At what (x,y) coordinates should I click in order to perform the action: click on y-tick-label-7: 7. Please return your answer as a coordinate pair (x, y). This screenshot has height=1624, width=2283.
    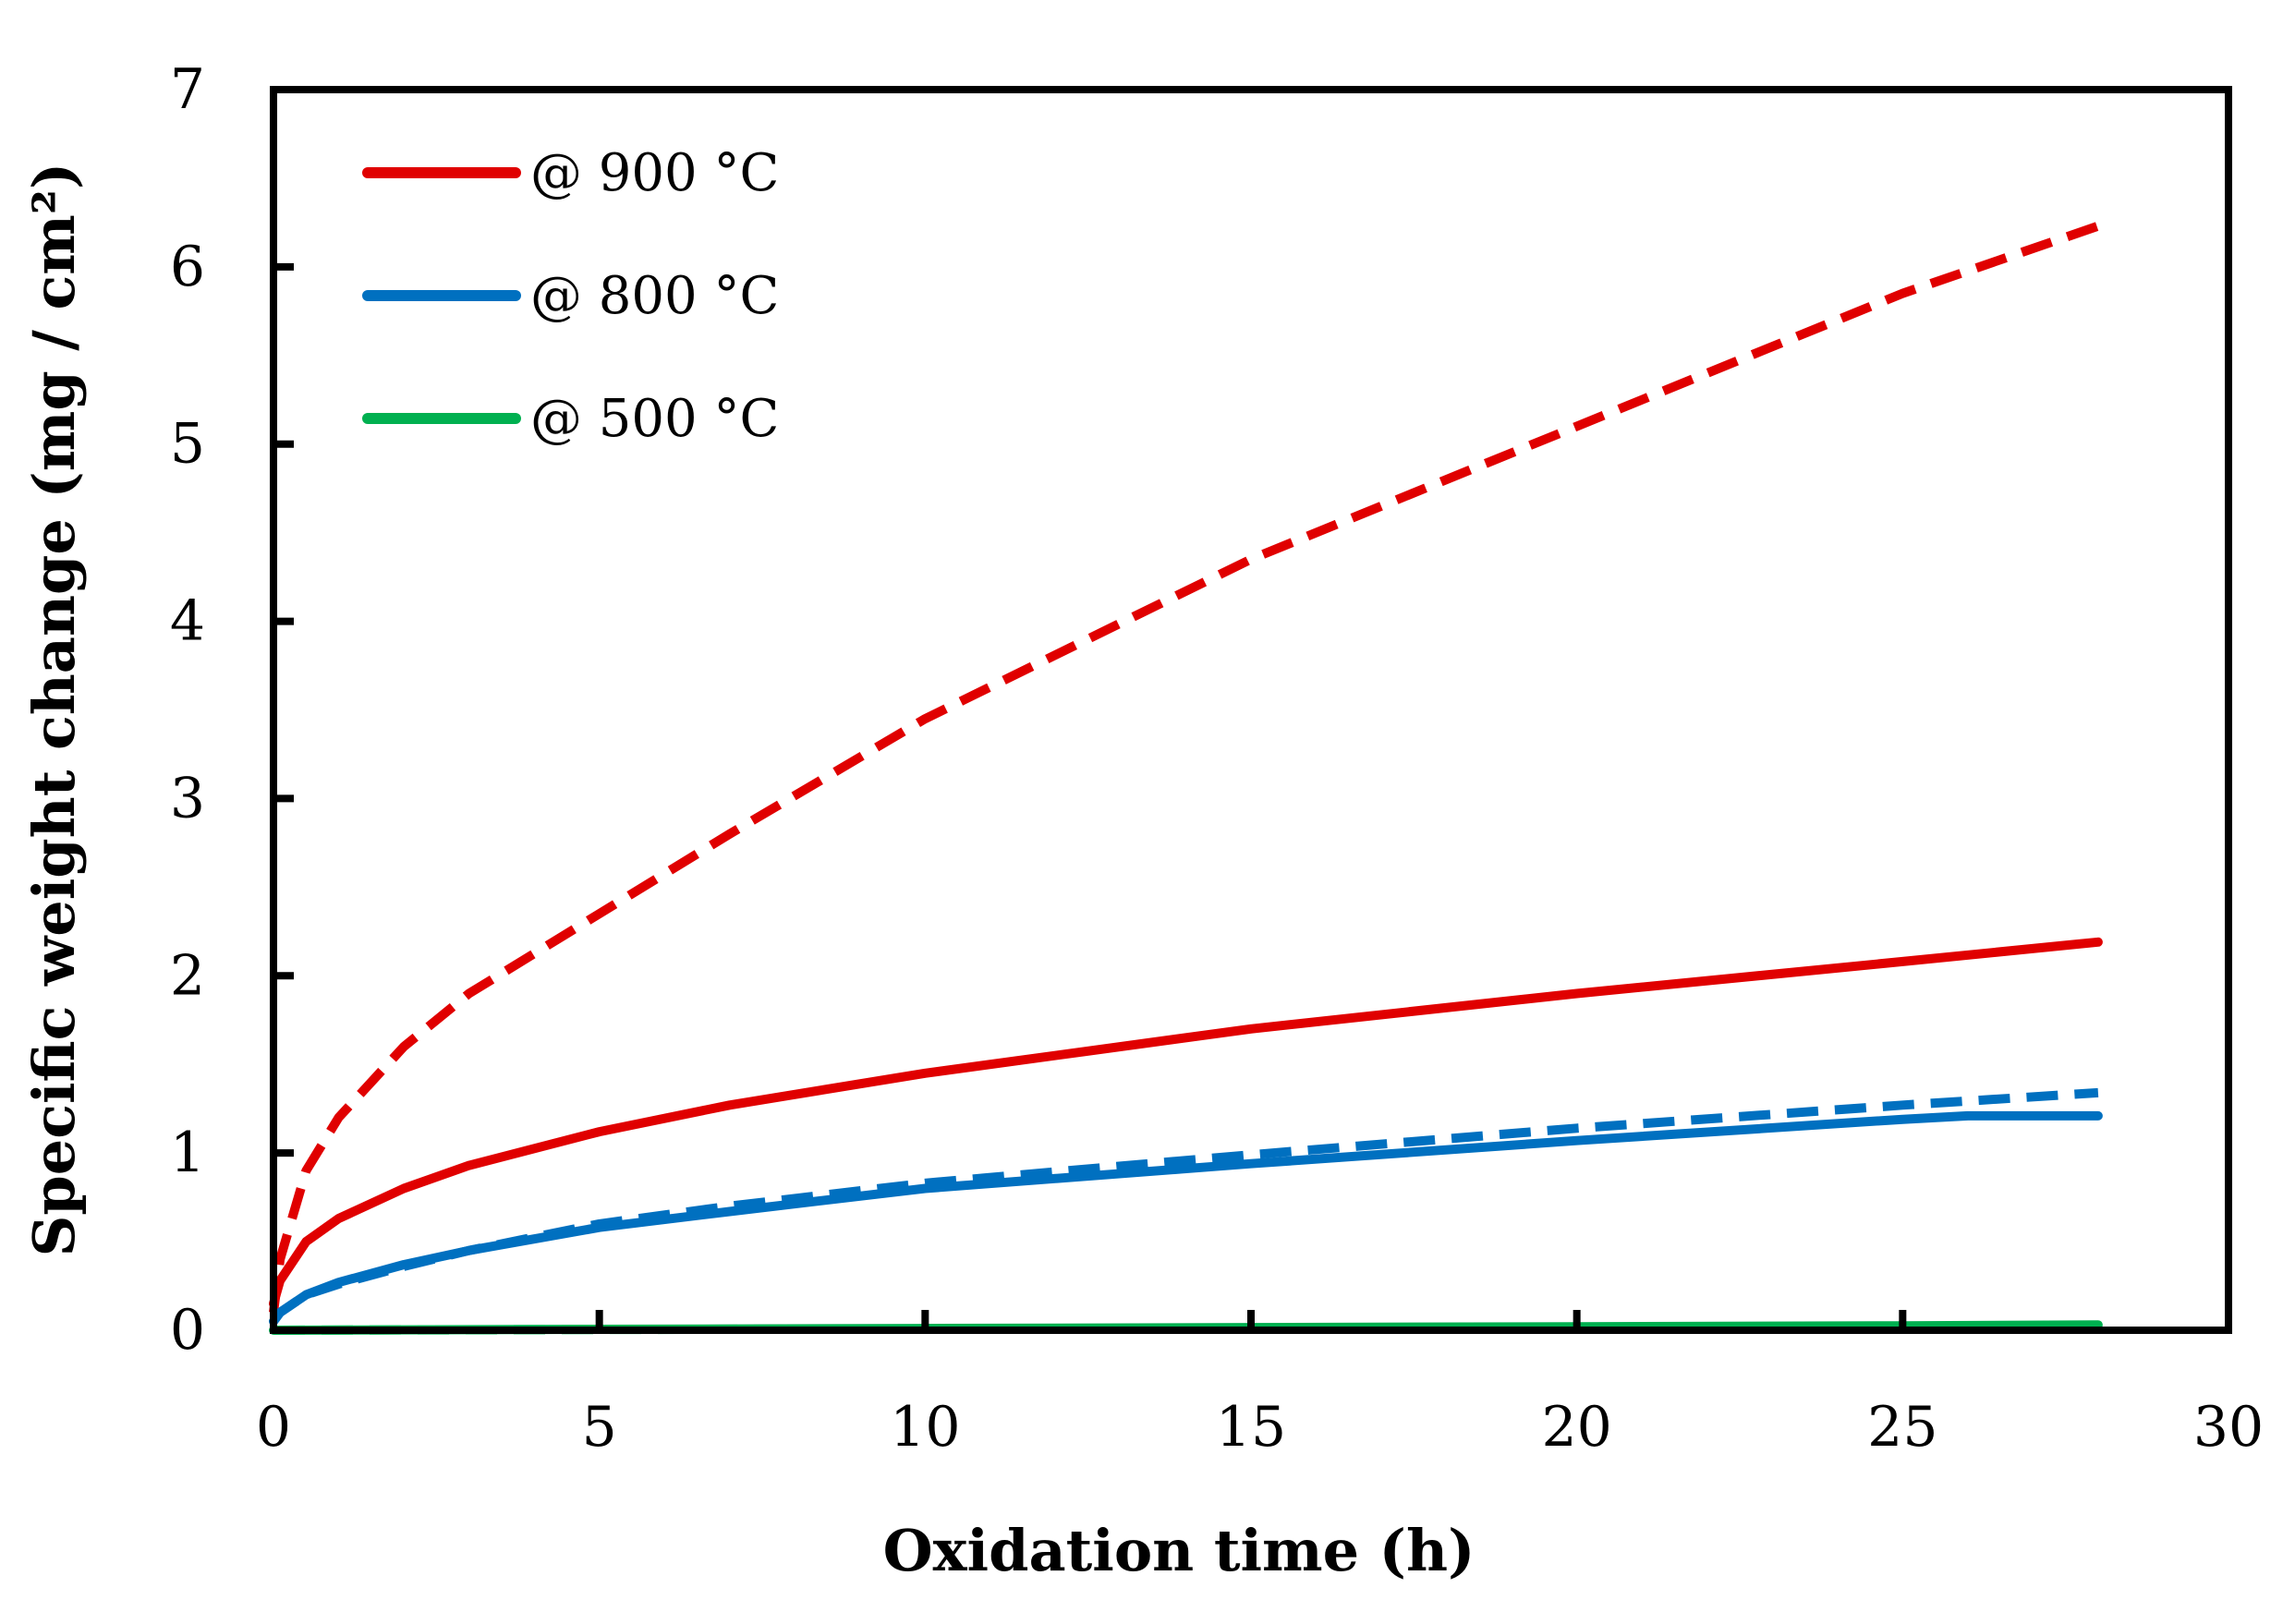
    Looking at the image, I should click on (187, 89).